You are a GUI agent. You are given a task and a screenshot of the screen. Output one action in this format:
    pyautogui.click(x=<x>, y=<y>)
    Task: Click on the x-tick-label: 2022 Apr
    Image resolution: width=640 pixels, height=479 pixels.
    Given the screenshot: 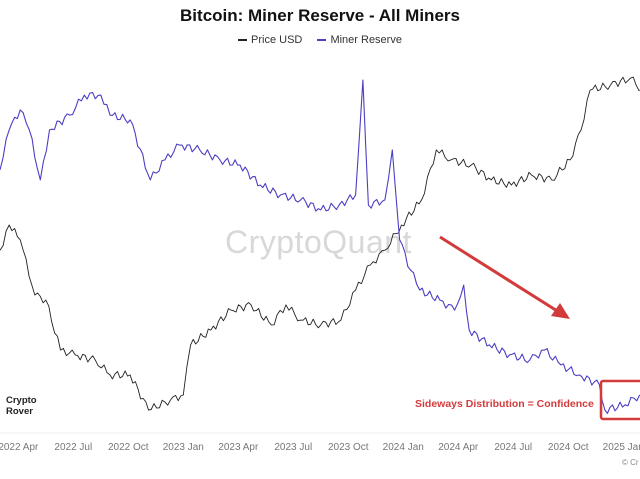 What is the action you would take?
    pyautogui.click(x=19, y=447)
    